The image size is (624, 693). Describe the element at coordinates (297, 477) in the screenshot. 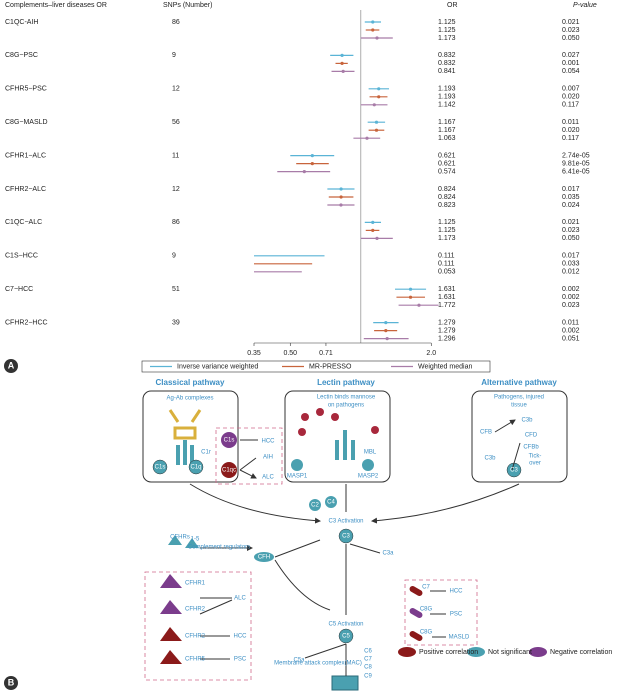

I see `node-label: MASP1` at that location.